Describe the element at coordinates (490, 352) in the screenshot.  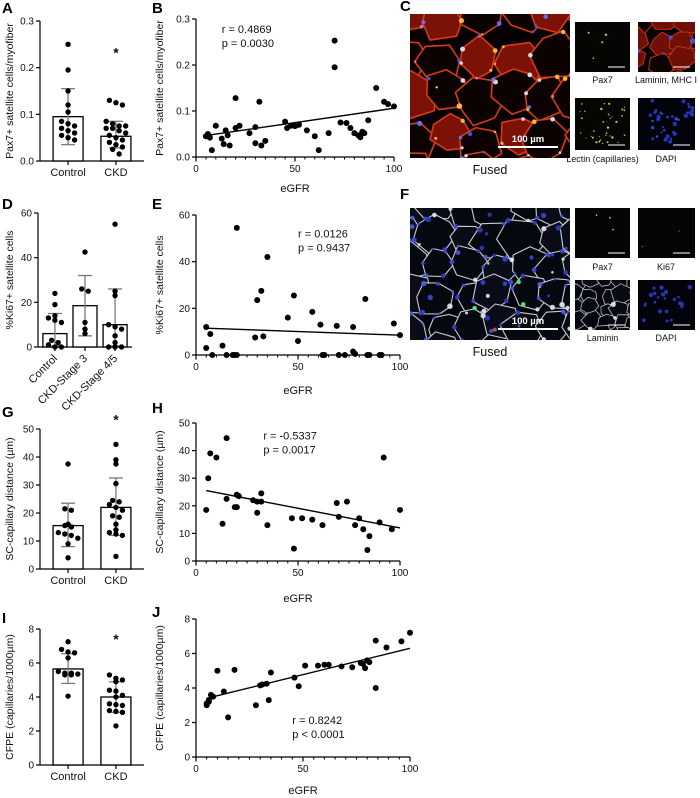
I see `fused-caption-f: Fused` at that location.